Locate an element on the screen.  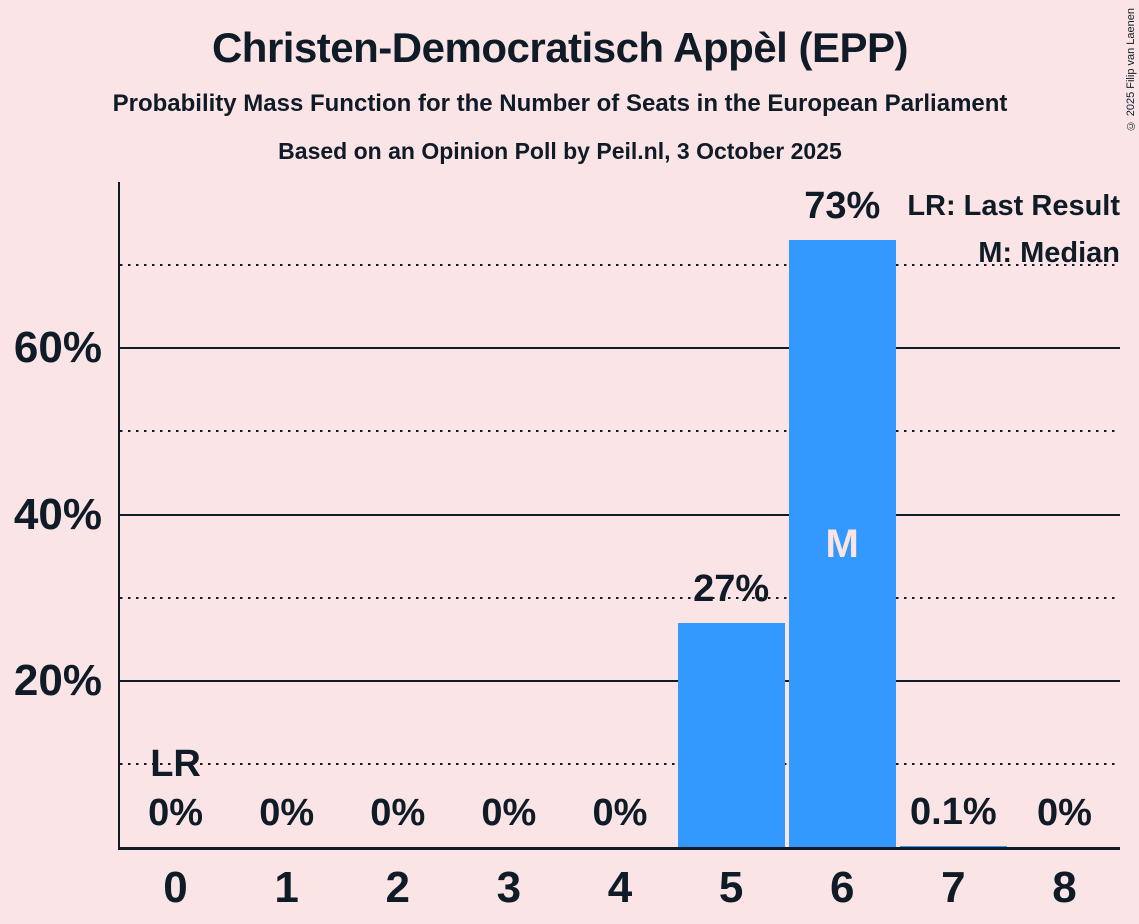
bar-value-label-2: 0% is located at coordinates (398, 813).